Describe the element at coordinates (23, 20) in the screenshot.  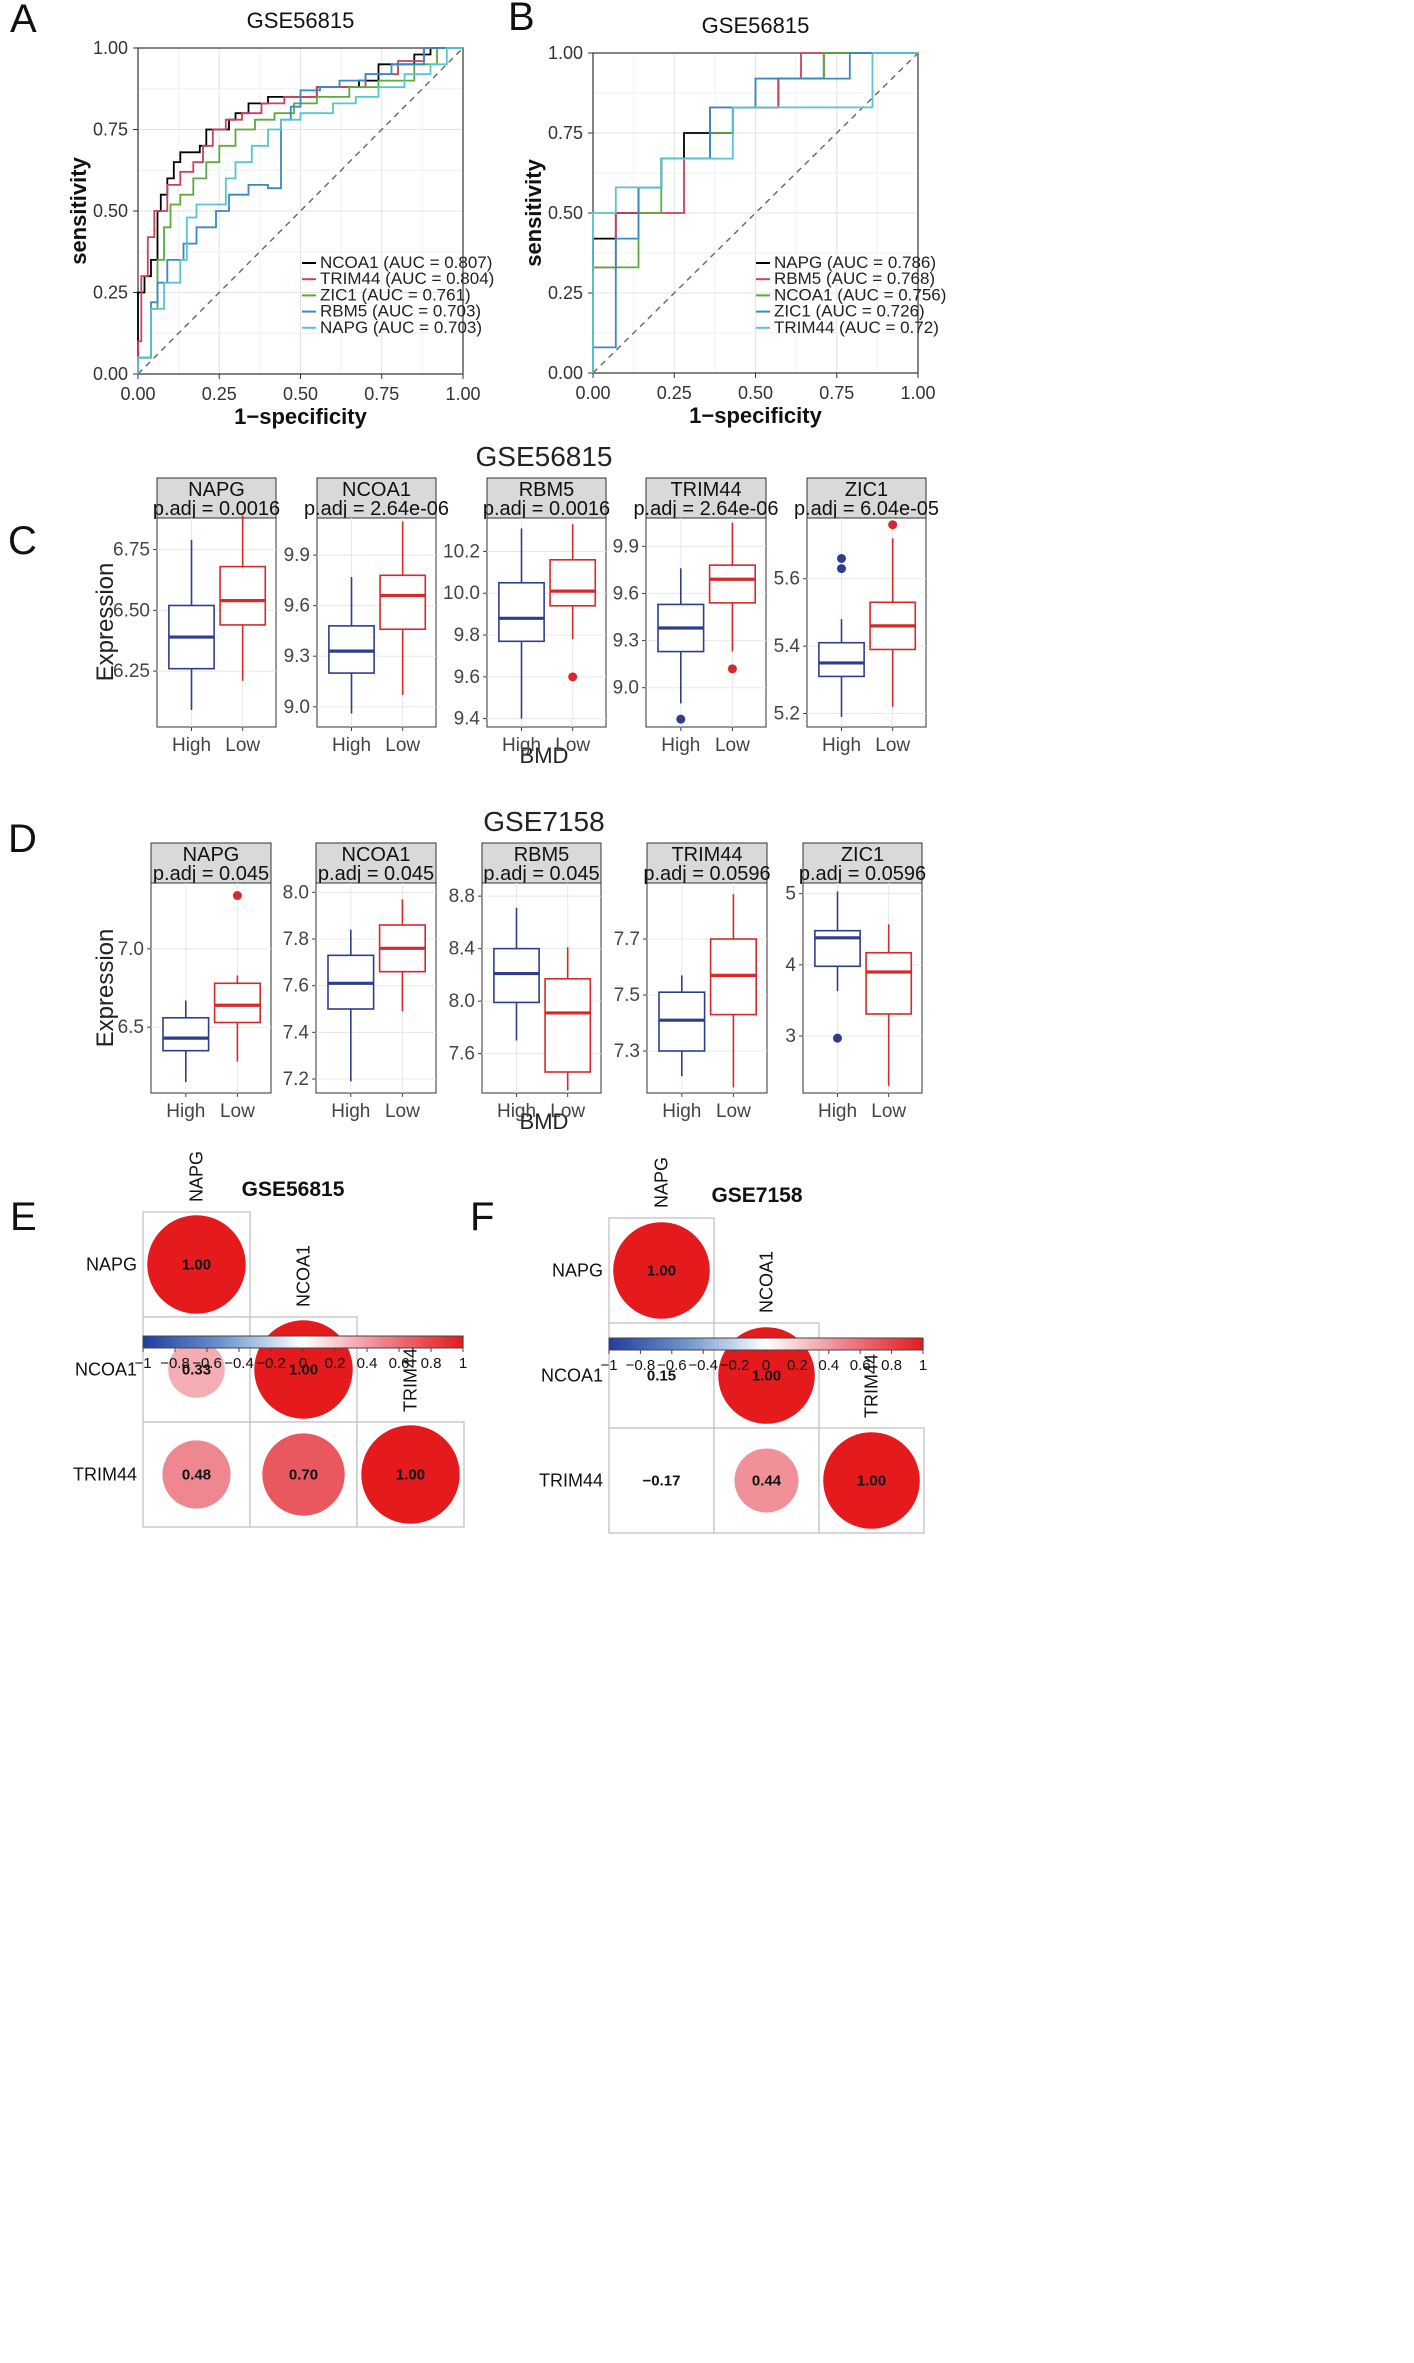
I see `panel-letter: A` at that location.